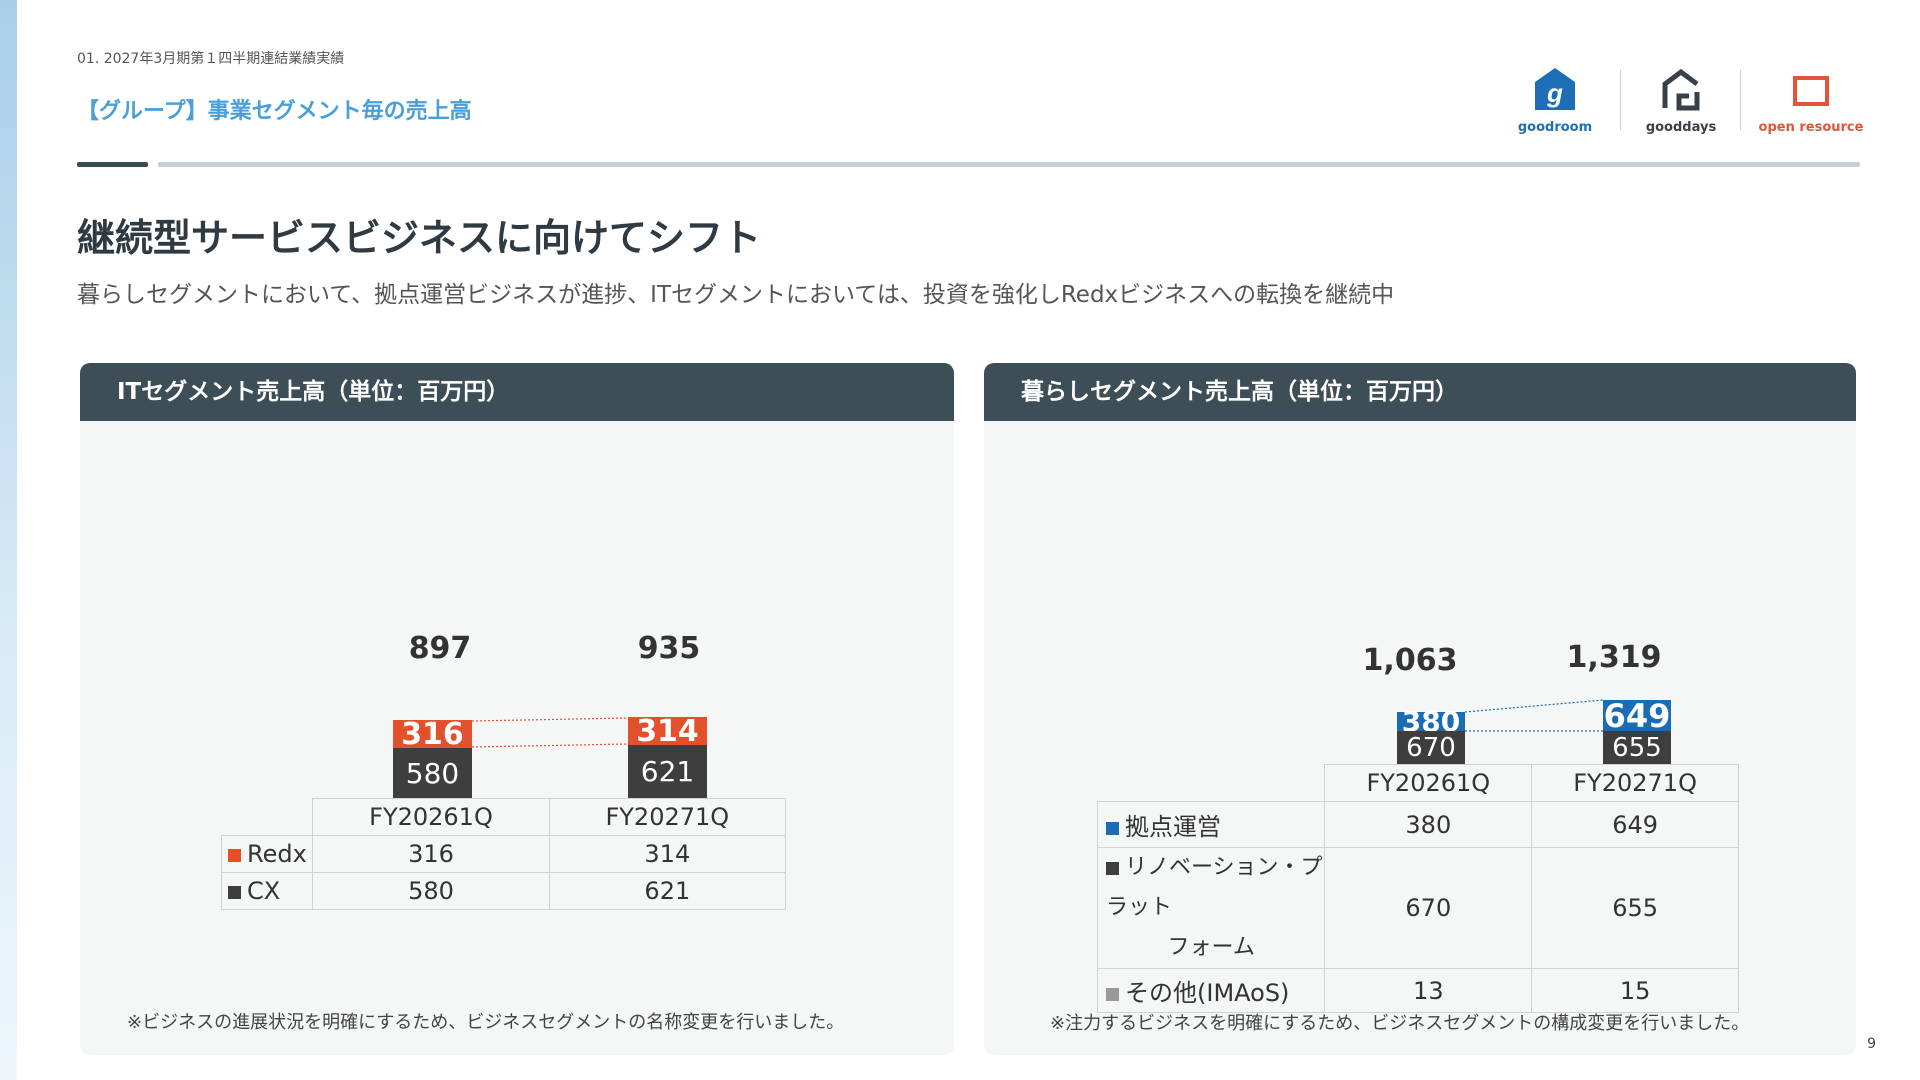 This screenshot has height=1080, width=1920. I want to click on it-footnote: ※ビジネスの進展状況を明確にするため、ビジネスセグメントの名称変更を行いました。, so click(486, 1022).